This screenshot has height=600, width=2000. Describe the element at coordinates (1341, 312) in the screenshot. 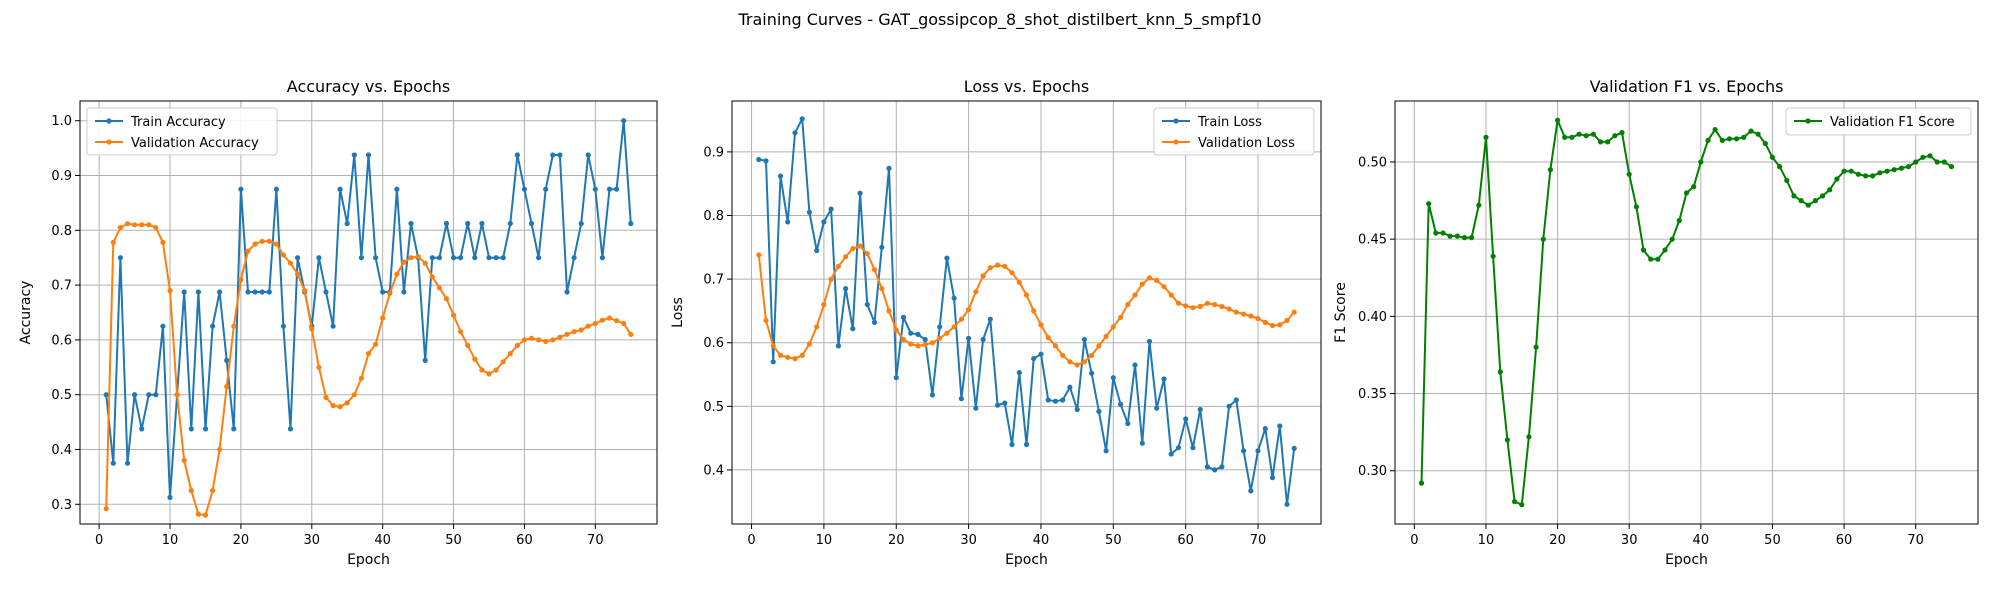

I see `y-axis-label: F1 Score` at that location.